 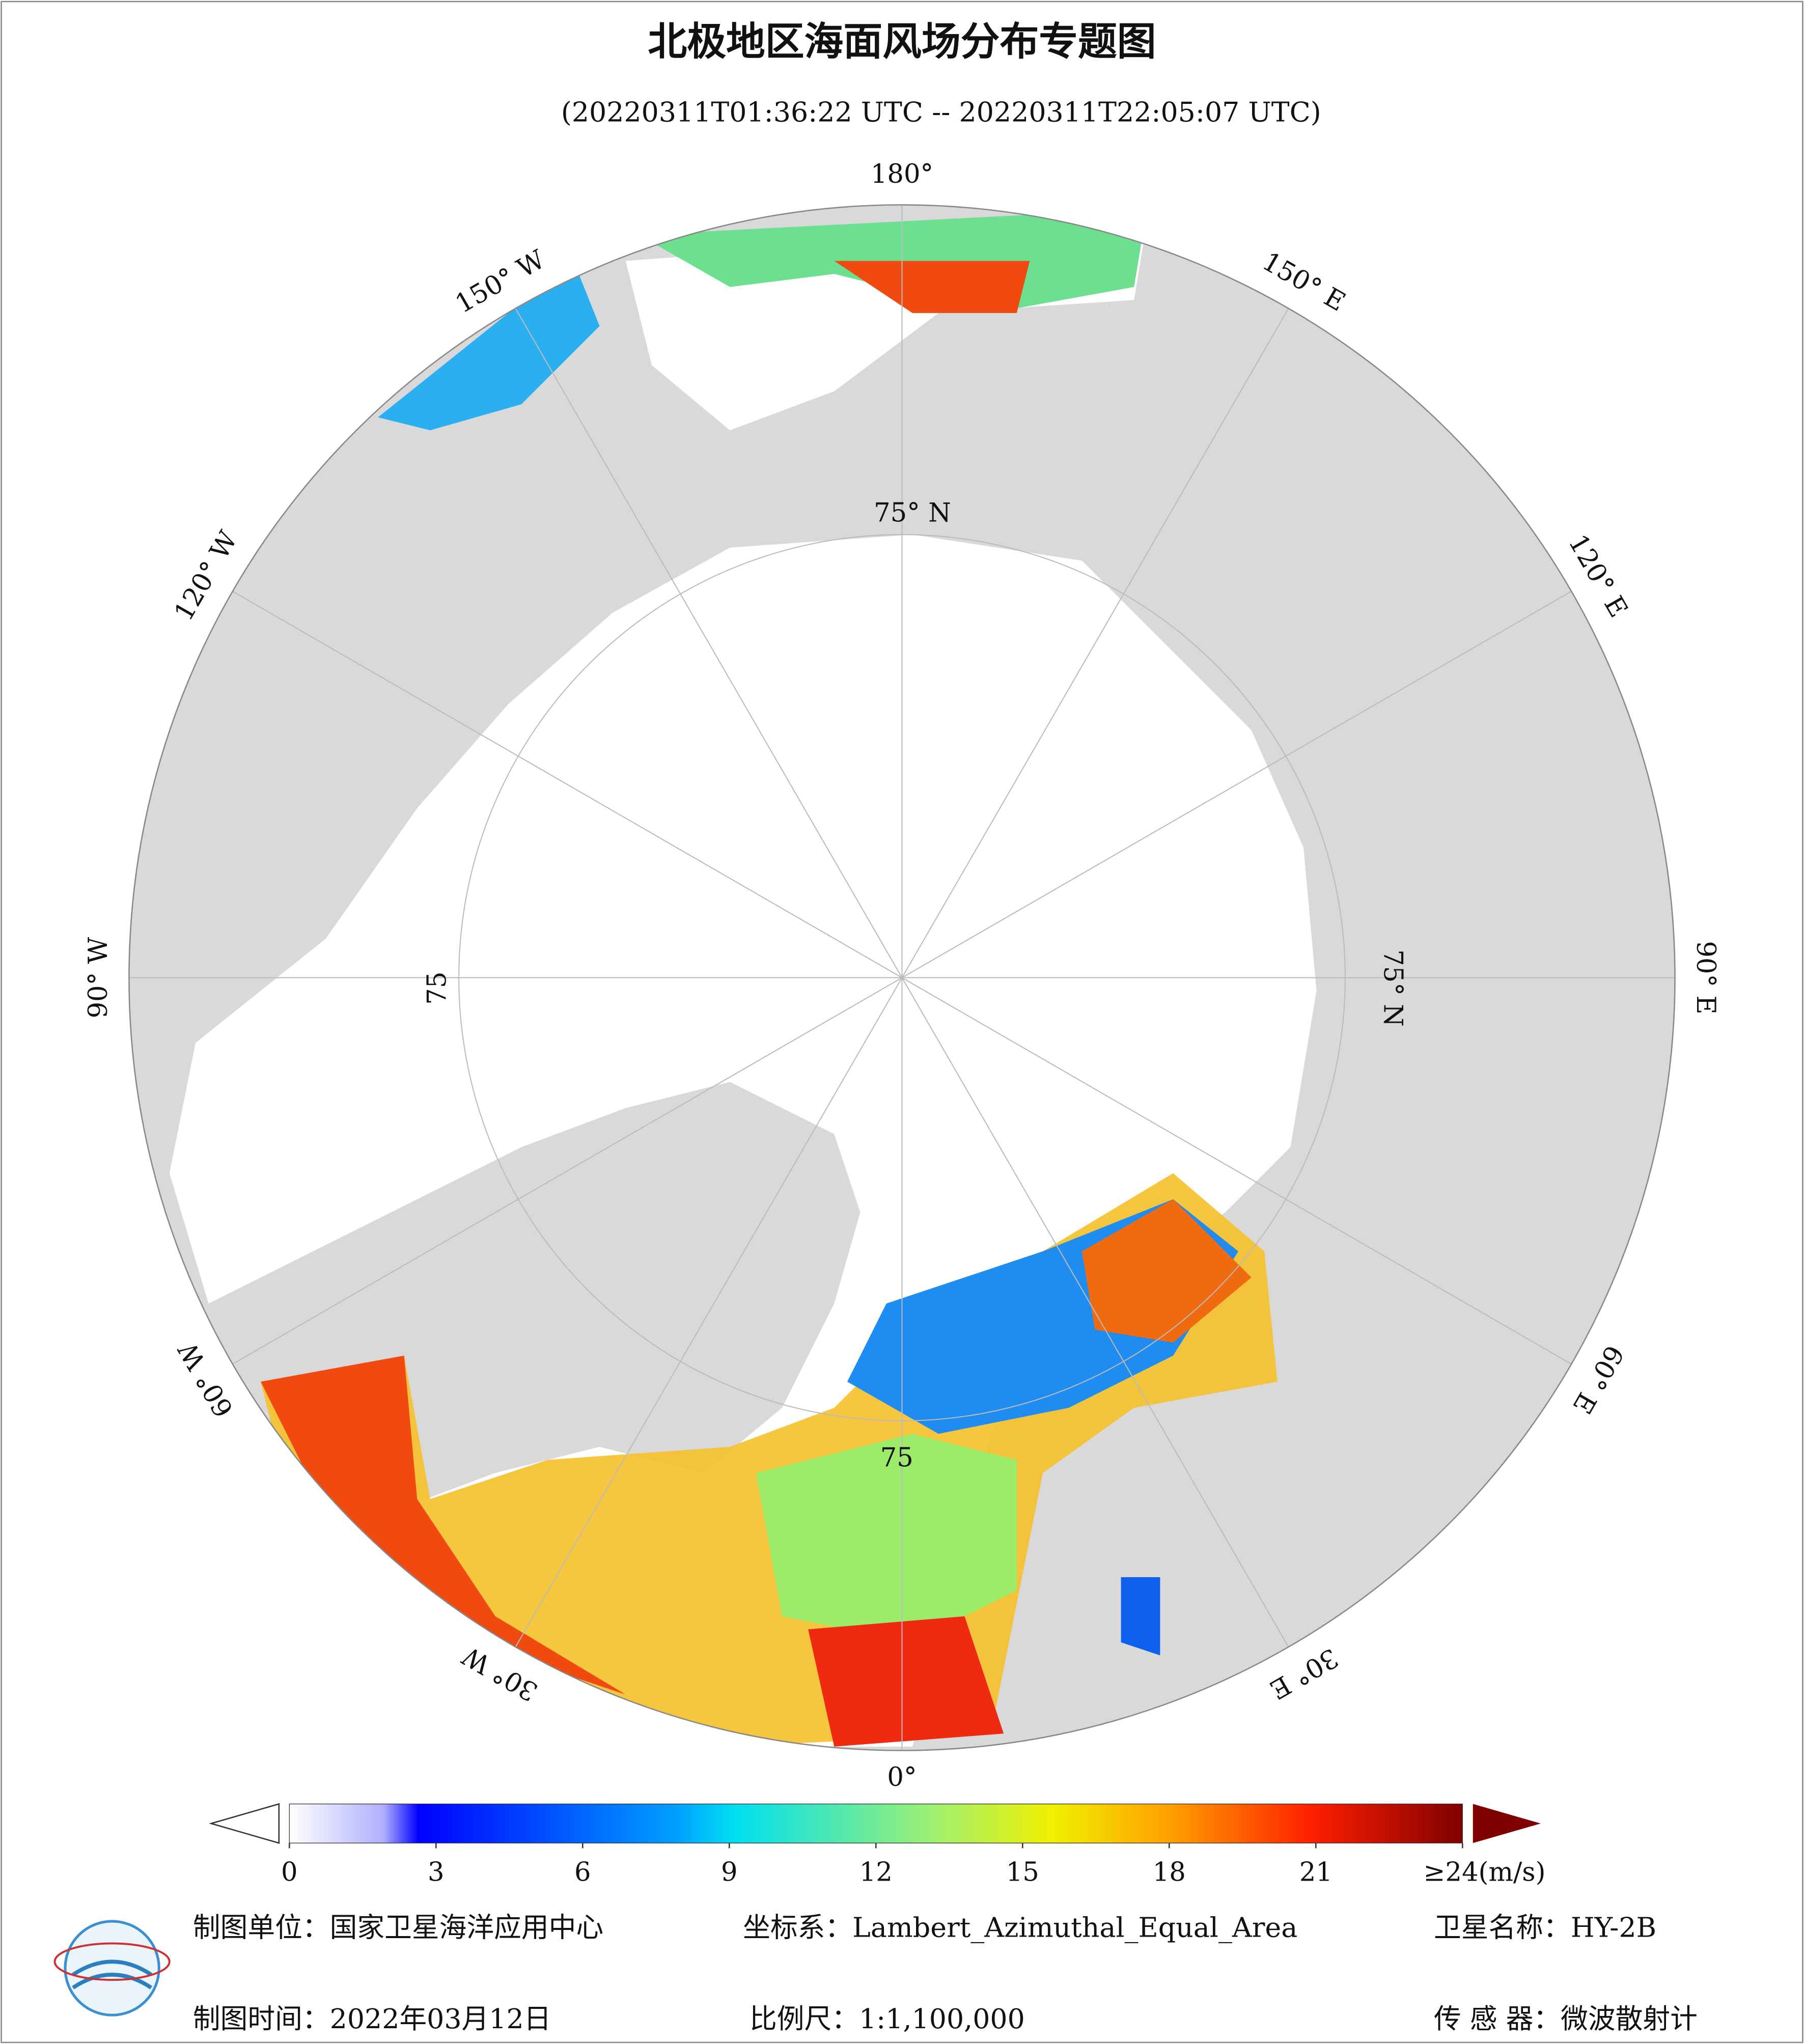 I want to click on footer-text: 制图时间：2022年03月12日, so click(x=372, y=2019).